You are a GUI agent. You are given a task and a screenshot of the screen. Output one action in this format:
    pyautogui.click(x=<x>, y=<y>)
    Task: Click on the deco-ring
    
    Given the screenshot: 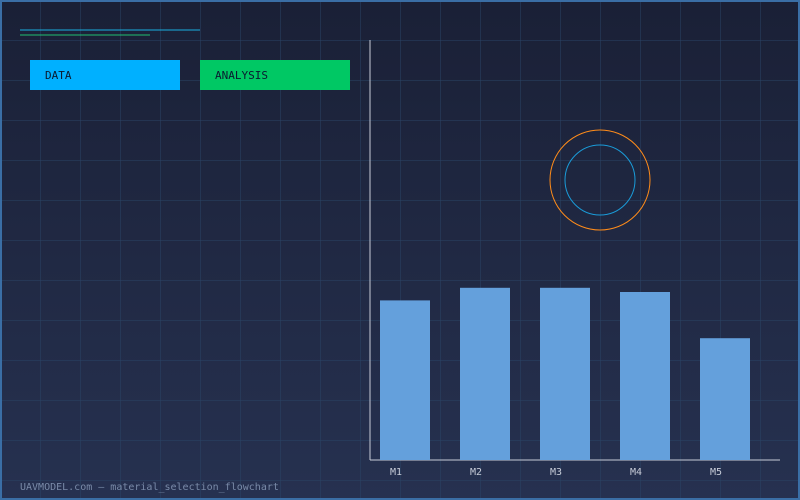 What is the action you would take?
    pyautogui.click(x=600, y=180)
    